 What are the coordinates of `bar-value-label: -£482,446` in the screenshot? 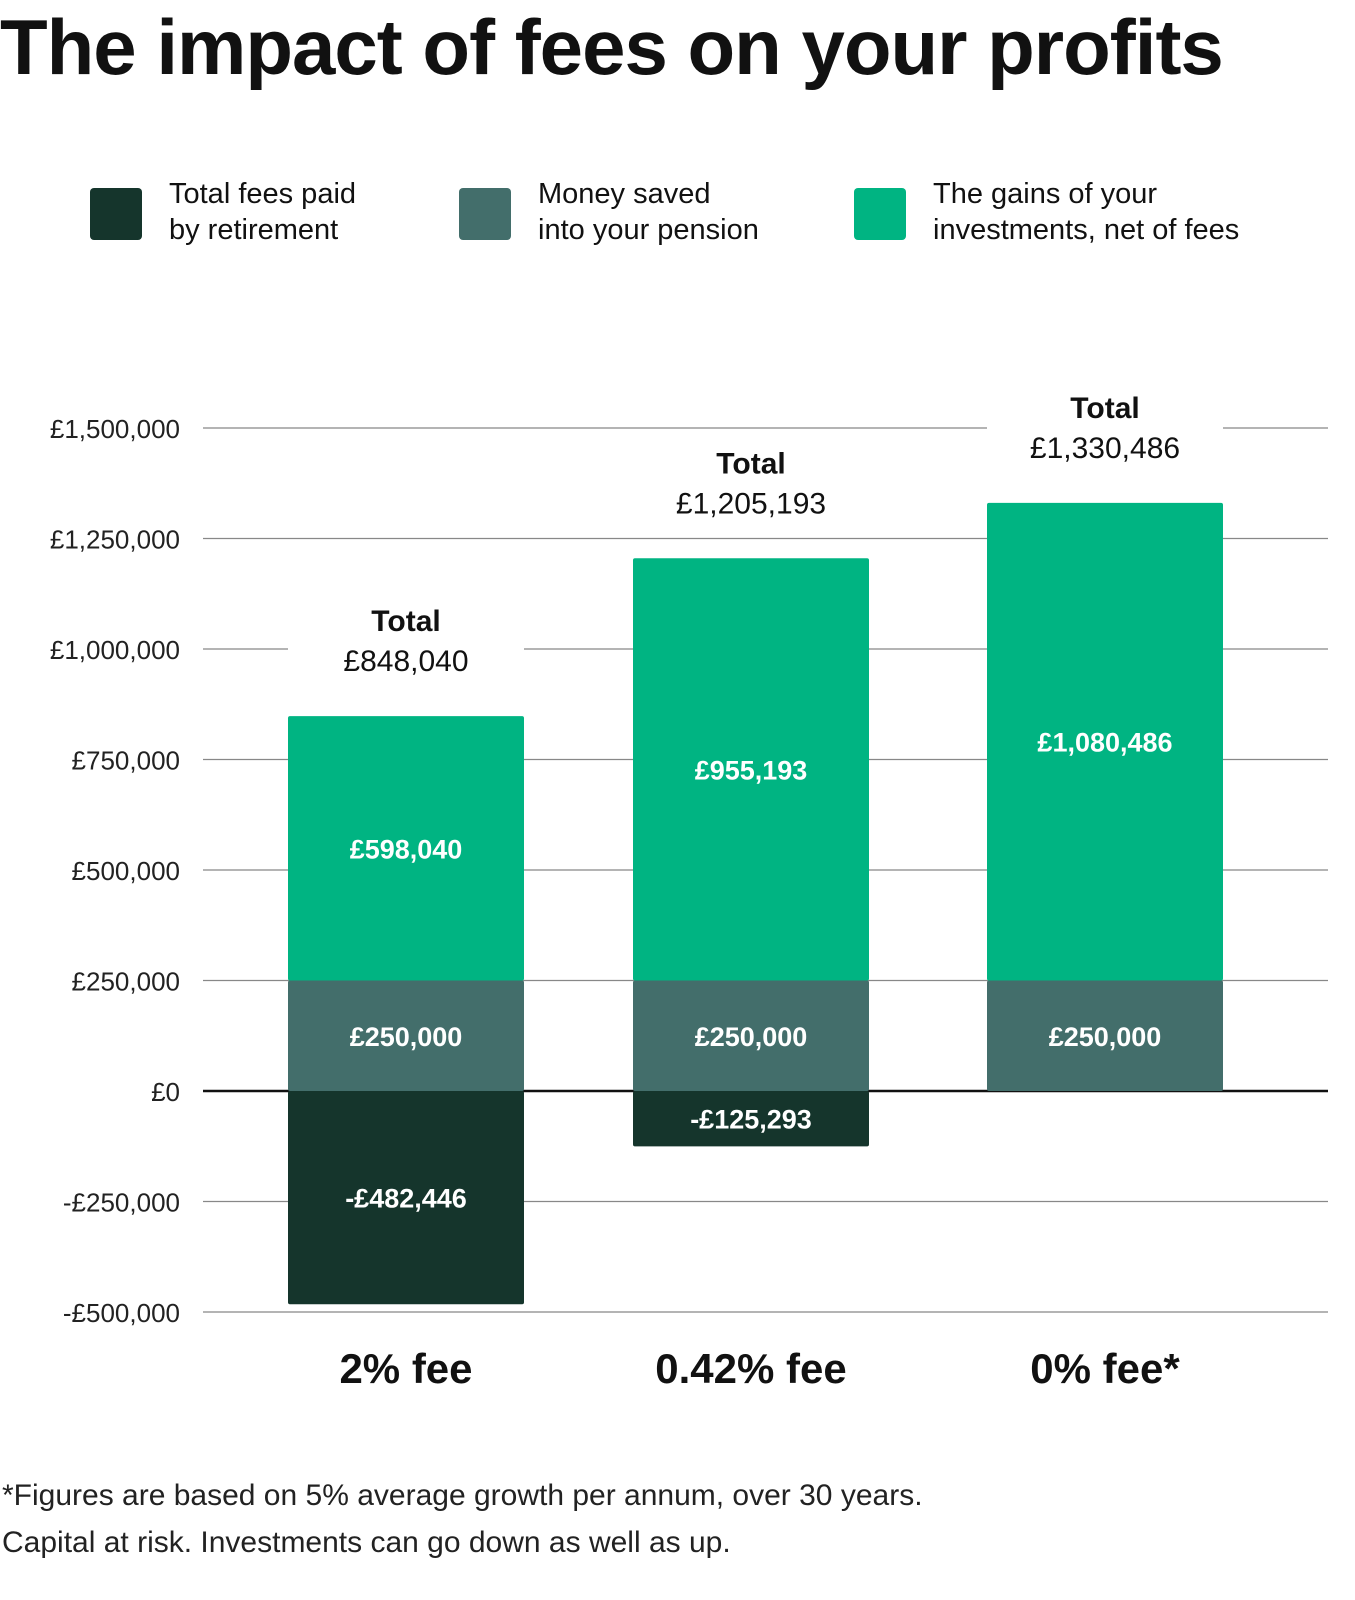 It's located at (406, 1199).